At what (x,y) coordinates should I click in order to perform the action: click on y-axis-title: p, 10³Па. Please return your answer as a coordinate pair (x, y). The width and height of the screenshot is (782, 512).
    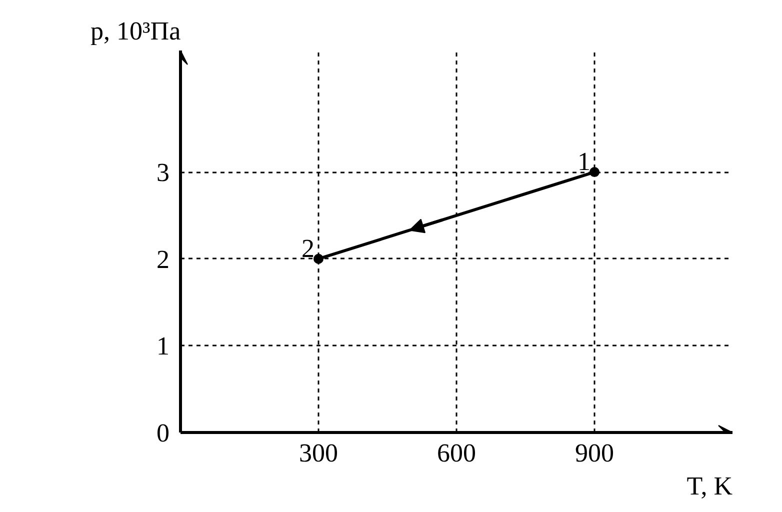
    Looking at the image, I should click on (136, 31).